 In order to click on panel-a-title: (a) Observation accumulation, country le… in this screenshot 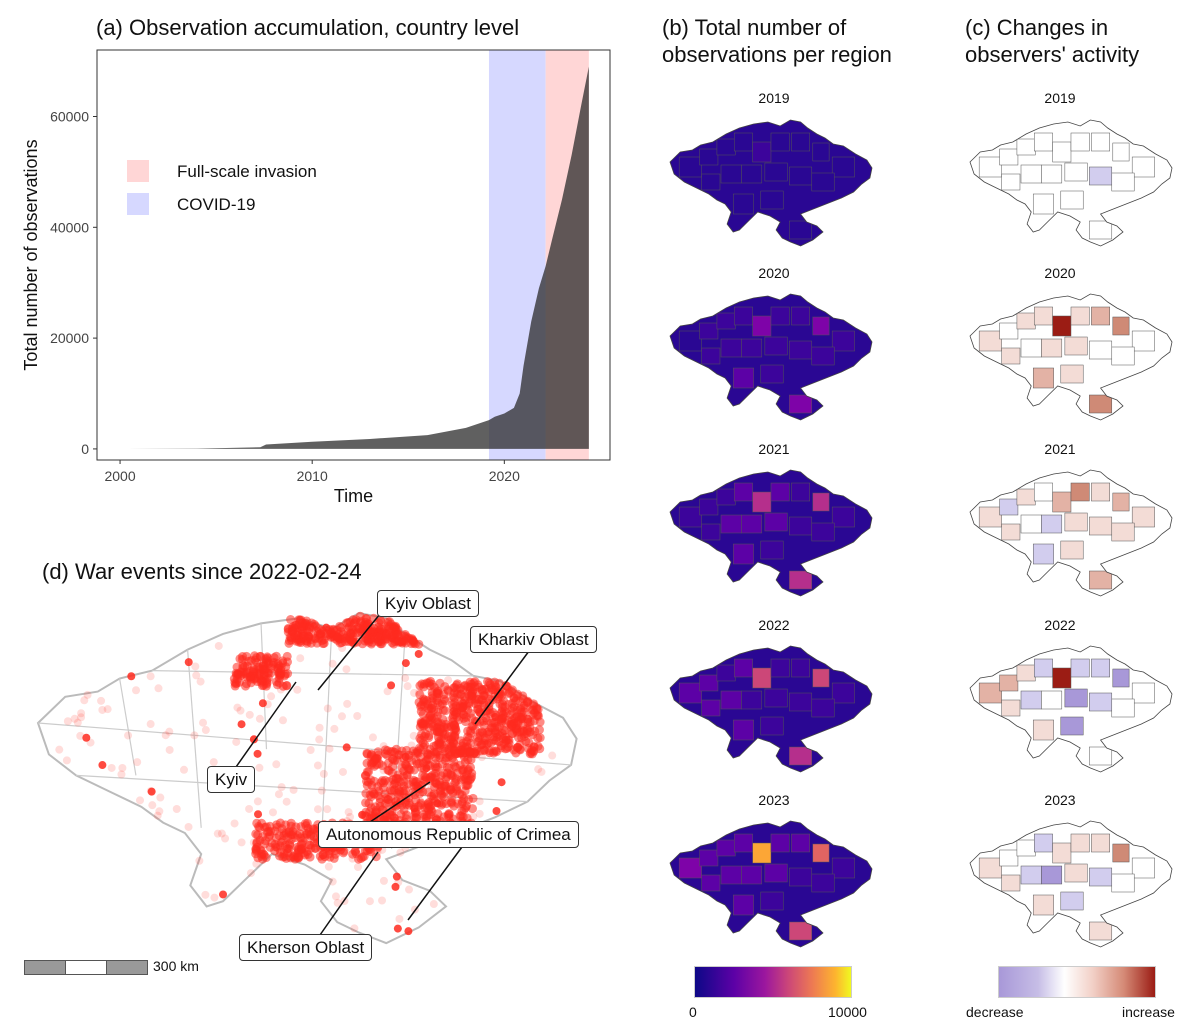, I will do `click(308, 27)`.